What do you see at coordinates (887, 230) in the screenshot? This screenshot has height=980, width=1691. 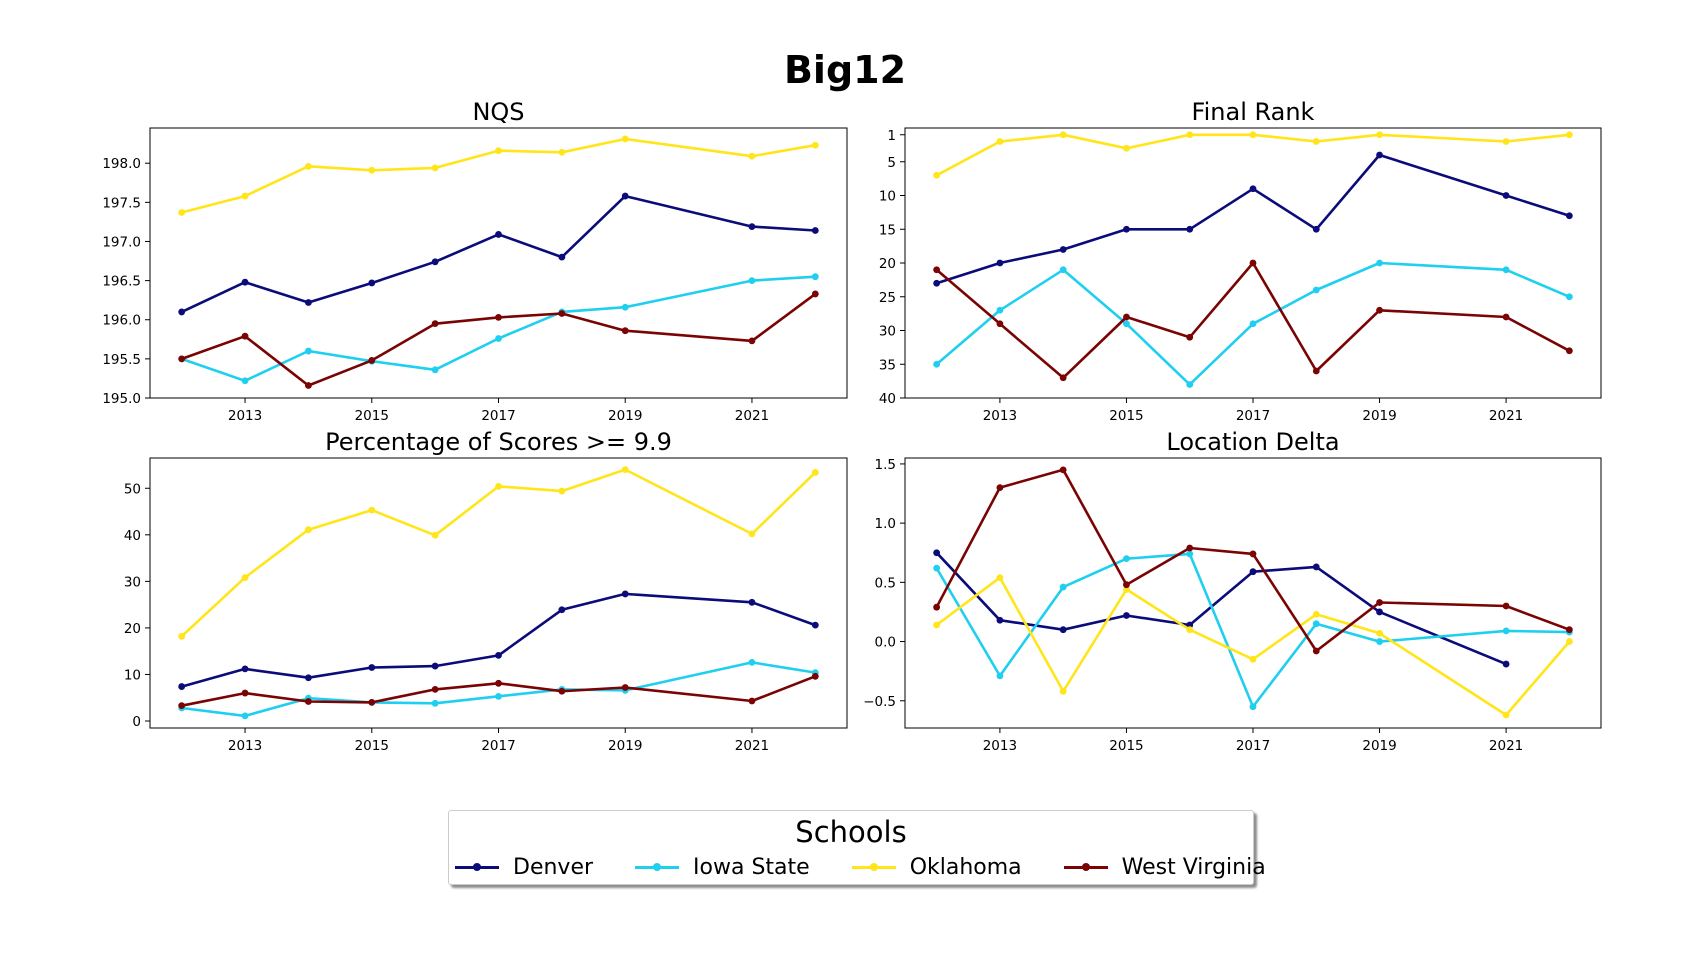 I see `y-tick-label: 15` at bounding box center [887, 230].